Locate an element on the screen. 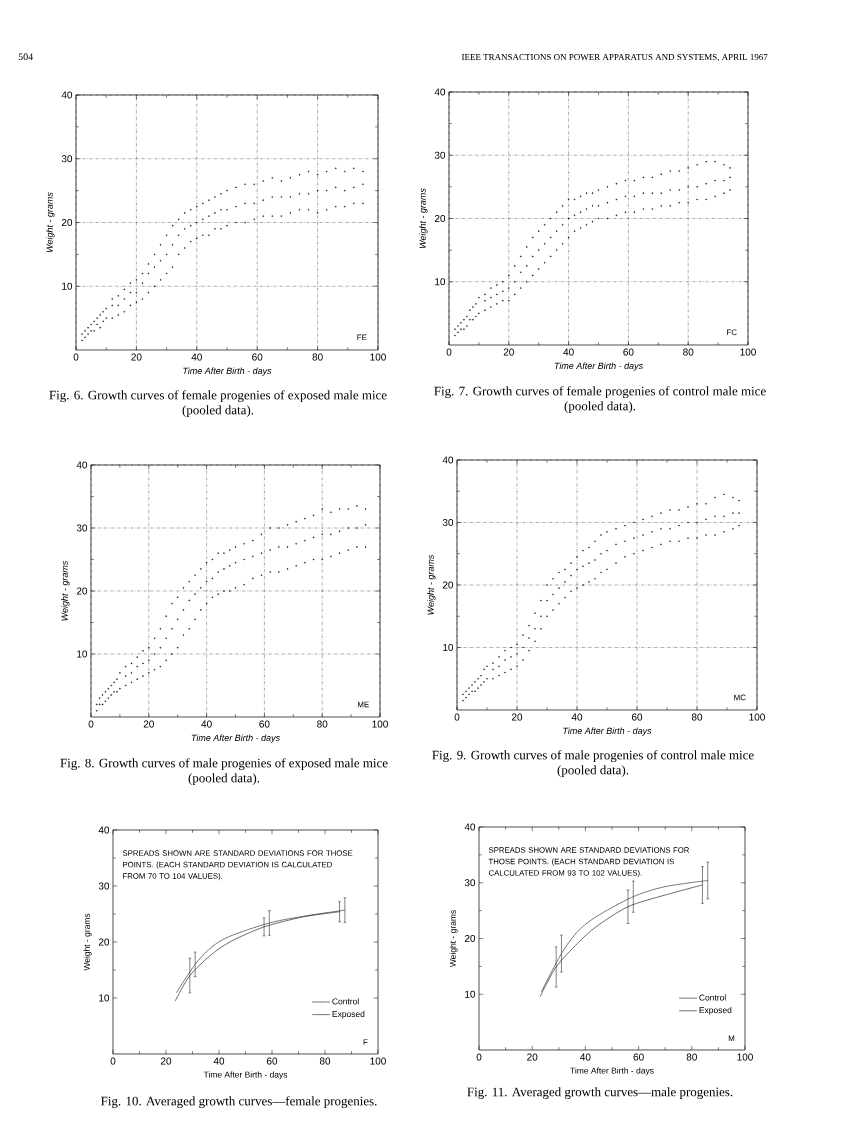  text: Fig. 11. Averaged growth curves—male progenies. is located at coordinates (600, 1093).